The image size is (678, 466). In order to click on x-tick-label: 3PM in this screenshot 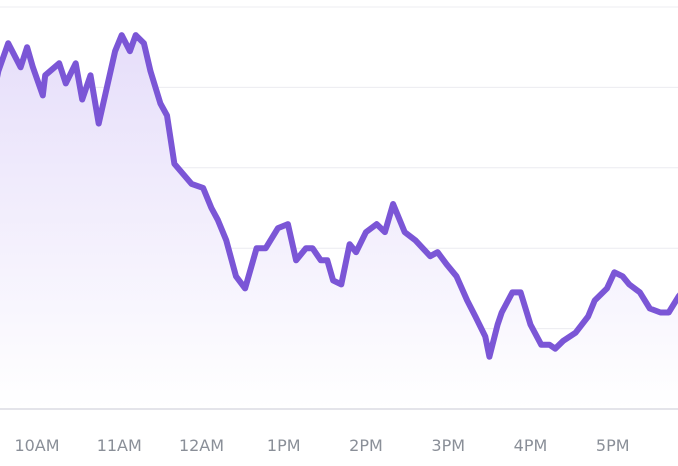, I will do `click(448, 445)`.